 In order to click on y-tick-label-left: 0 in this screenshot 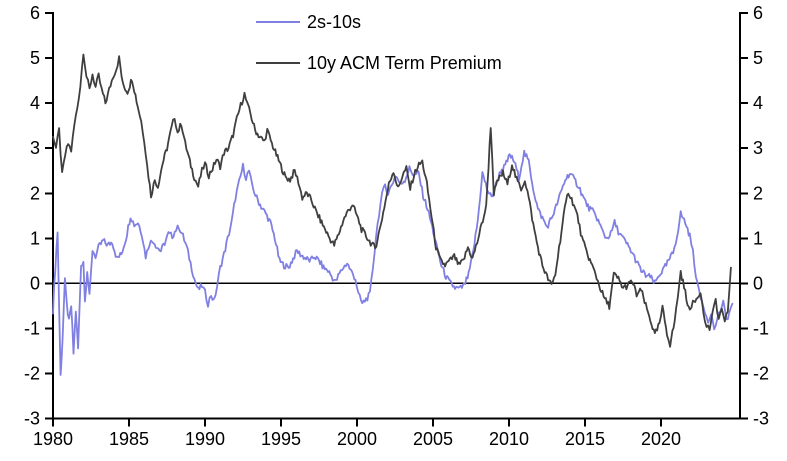, I will do `click(35, 283)`.